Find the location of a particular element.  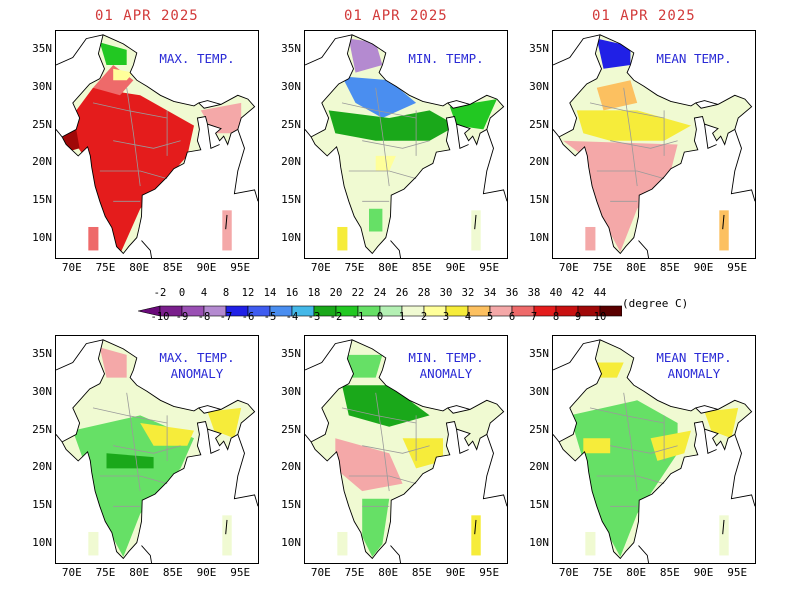

colorbar-temperature-label: 4 is located at coordinates (204, 293).